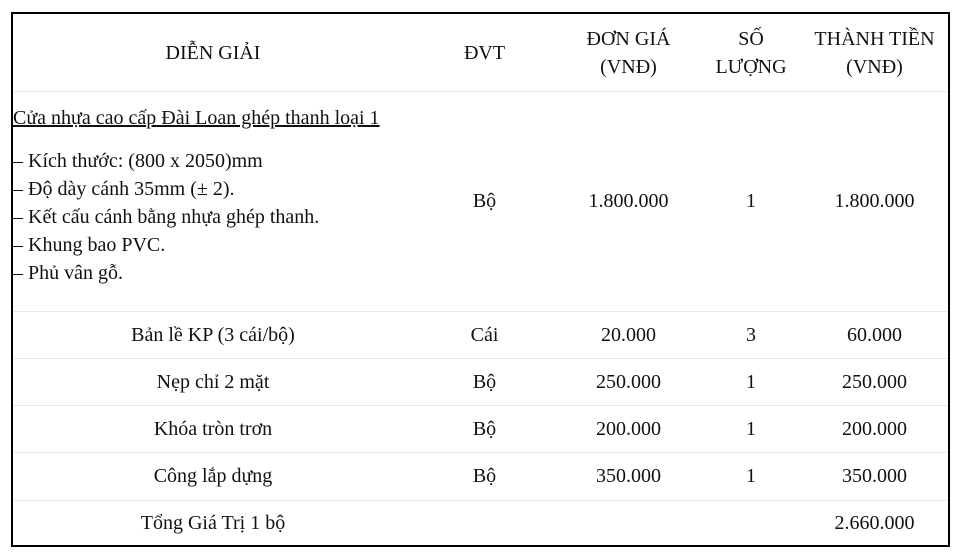 The height and width of the screenshot is (554, 965). I want to click on item-unit-price-value: 20.000, so click(628, 334).